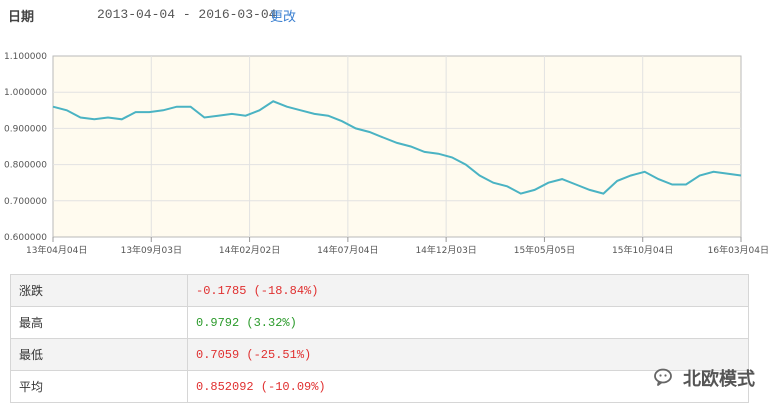  Describe the element at coordinates (25, 166) in the screenshot. I see `y-tick-label: 0.800000` at that location.